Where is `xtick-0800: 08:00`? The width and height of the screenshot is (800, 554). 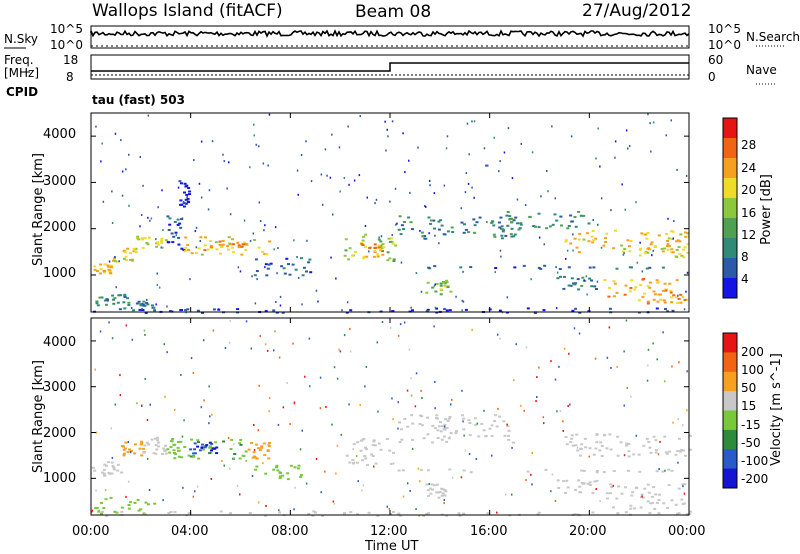
xtick-0800: 08:00 is located at coordinates (290, 531).